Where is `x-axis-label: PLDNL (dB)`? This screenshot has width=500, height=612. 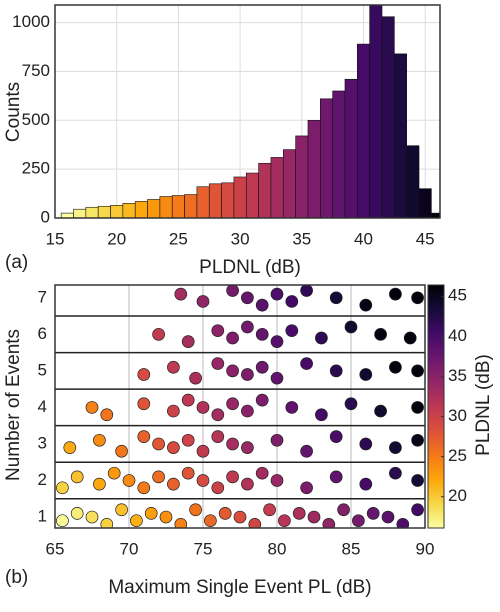
x-axis-label: PLDNL (dB) is located at coordinates (250, 267).